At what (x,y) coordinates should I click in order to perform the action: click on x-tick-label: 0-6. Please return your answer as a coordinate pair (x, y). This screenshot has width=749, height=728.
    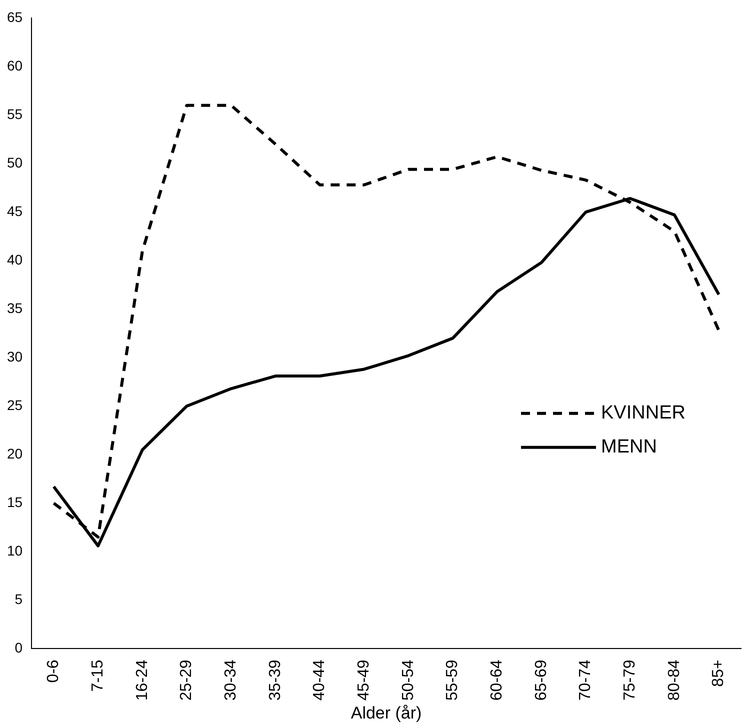
    Looking at the image, I should click on (53, 671).